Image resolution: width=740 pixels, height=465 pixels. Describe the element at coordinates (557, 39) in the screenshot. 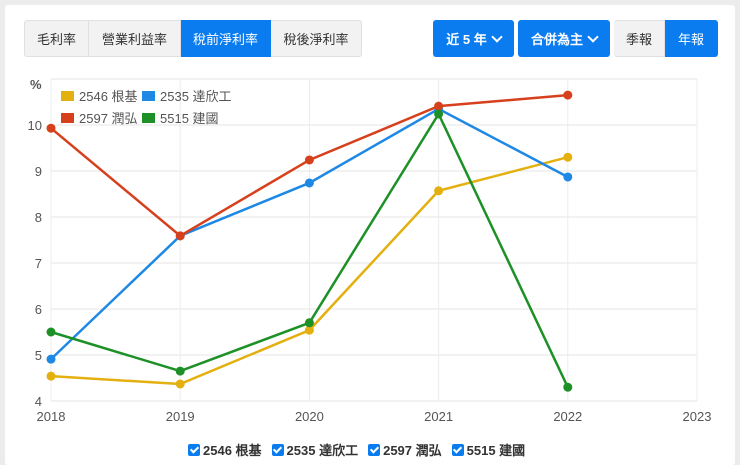

I see `scope-dropdown-label: 合併為主` at that location.